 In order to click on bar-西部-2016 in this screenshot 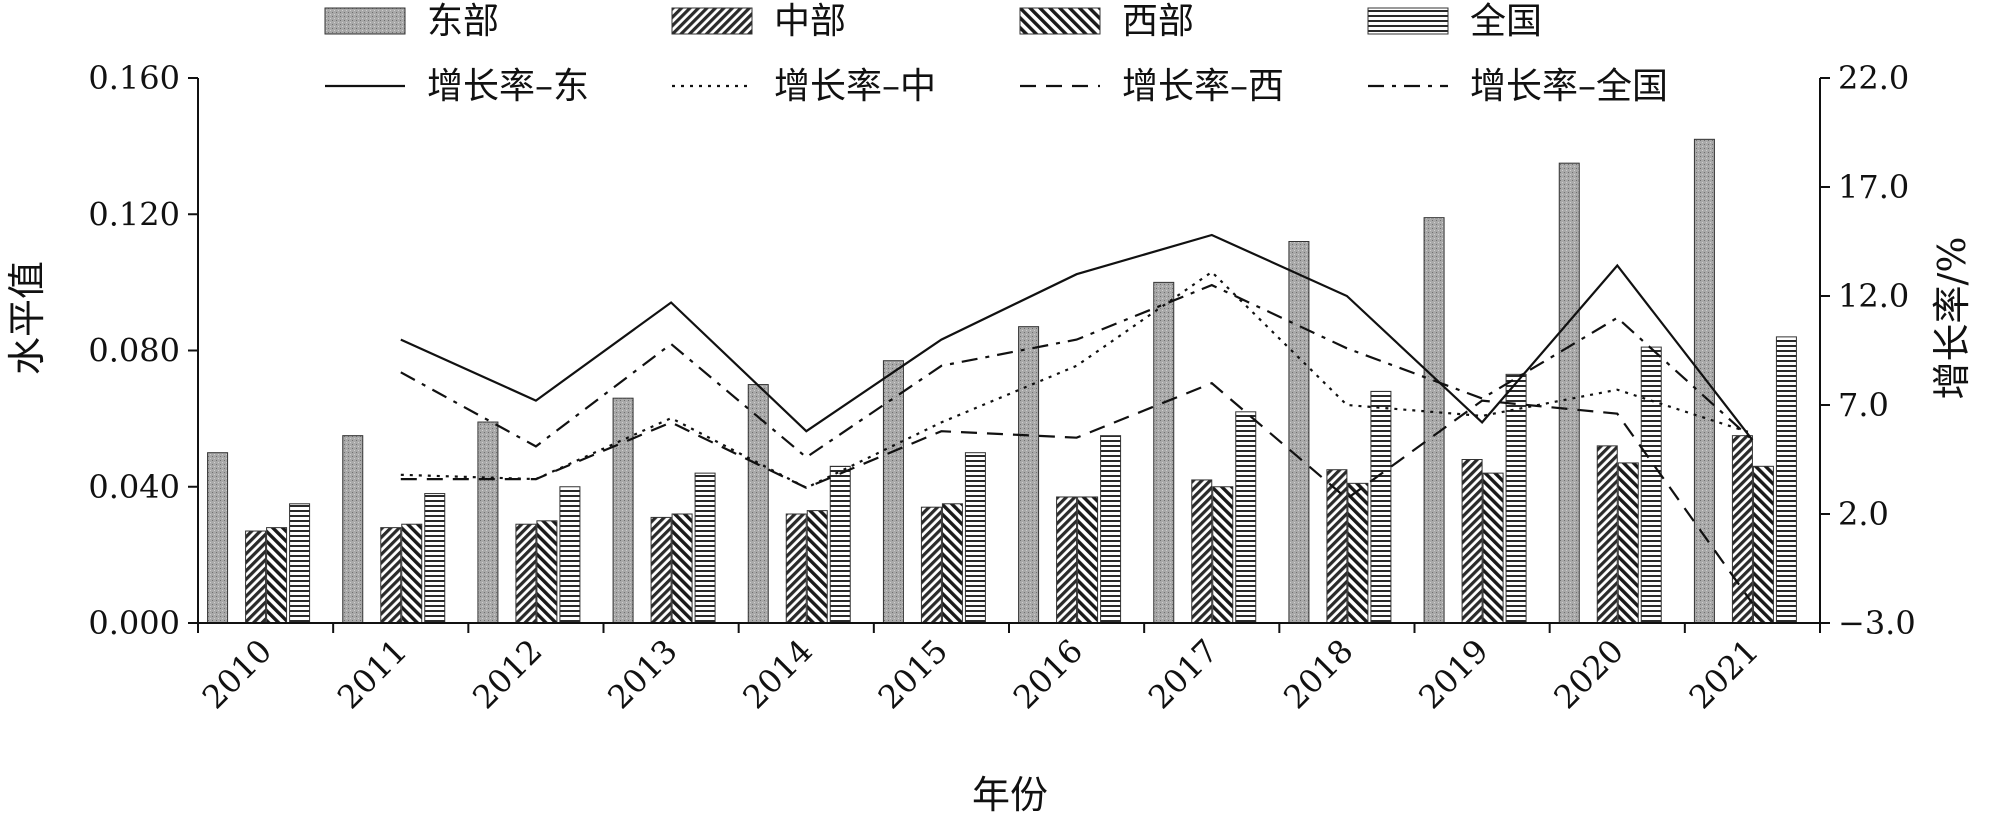, I will do `click(1088, 560)`.